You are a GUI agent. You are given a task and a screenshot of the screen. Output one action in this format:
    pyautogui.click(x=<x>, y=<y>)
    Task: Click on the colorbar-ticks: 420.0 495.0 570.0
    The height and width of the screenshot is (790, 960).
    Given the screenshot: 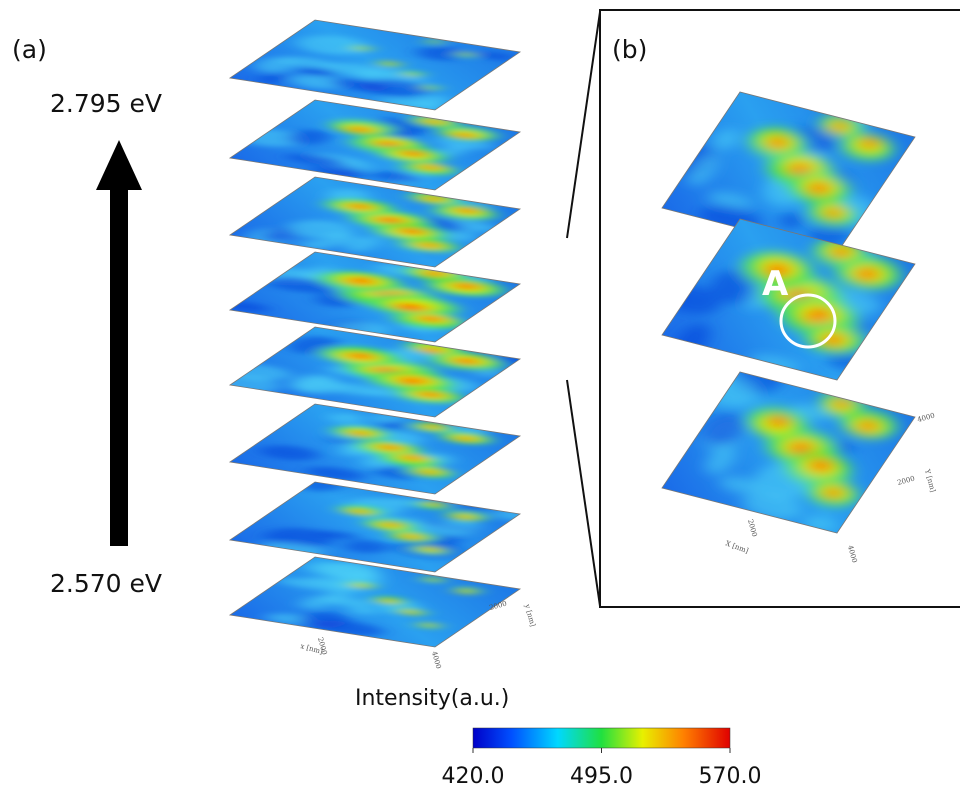 What is the action you would take?
    pyautogui.click(x=602, y=768)
    